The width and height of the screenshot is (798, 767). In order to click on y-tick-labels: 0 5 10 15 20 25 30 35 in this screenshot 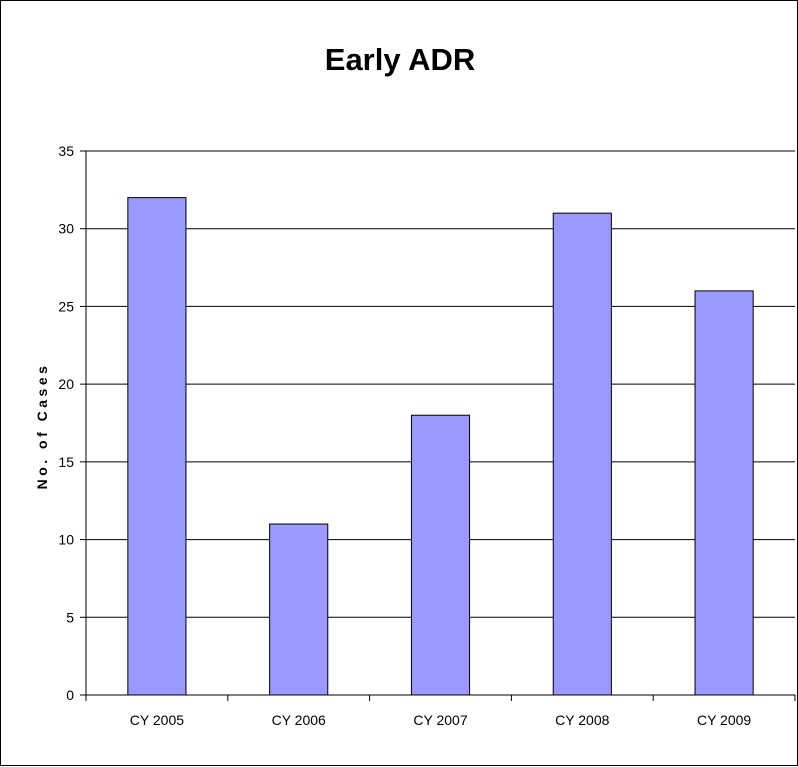, I will do `click(66, 423)`.